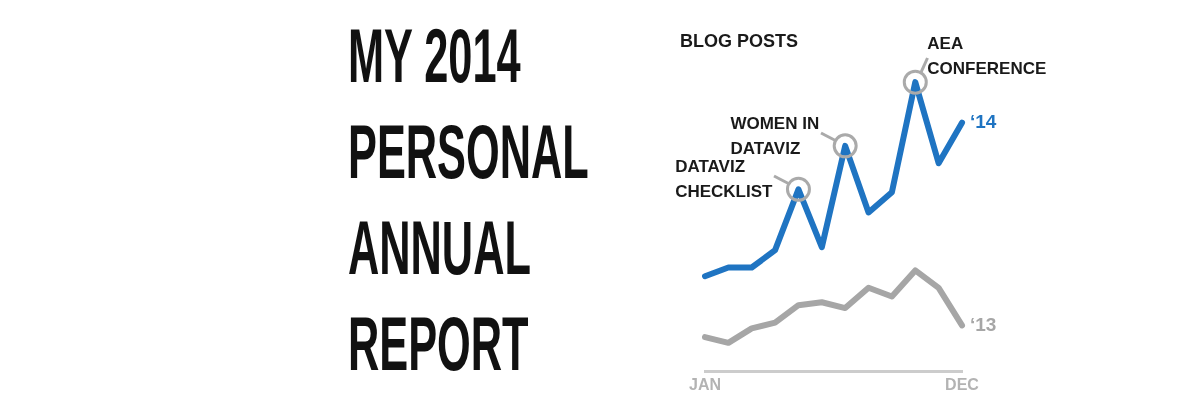 This screenshot has height=400, width=1200. What do you see at coordinates (983, 121) in the screenshot?
I see `series-label: ‘14` at bounding box center [983, 121].